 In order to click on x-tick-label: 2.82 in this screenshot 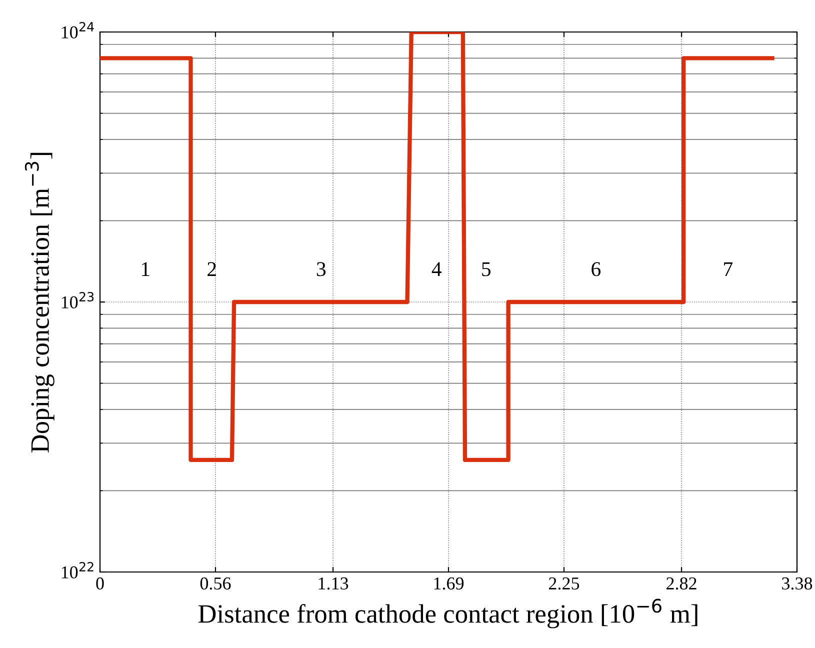, I will do `click(681, 583)`.